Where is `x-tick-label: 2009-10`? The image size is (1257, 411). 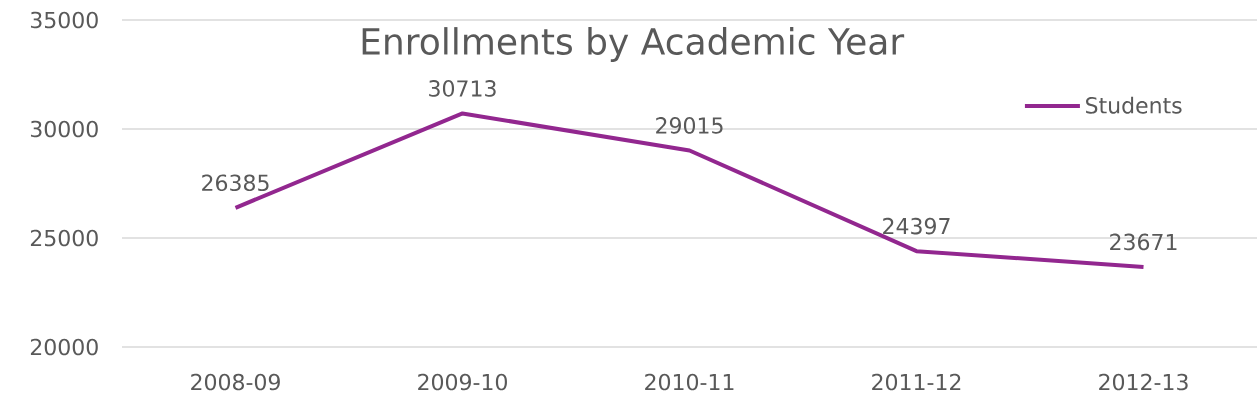 x-tick-label: 2009-10 is located at coordinates (462, 382).